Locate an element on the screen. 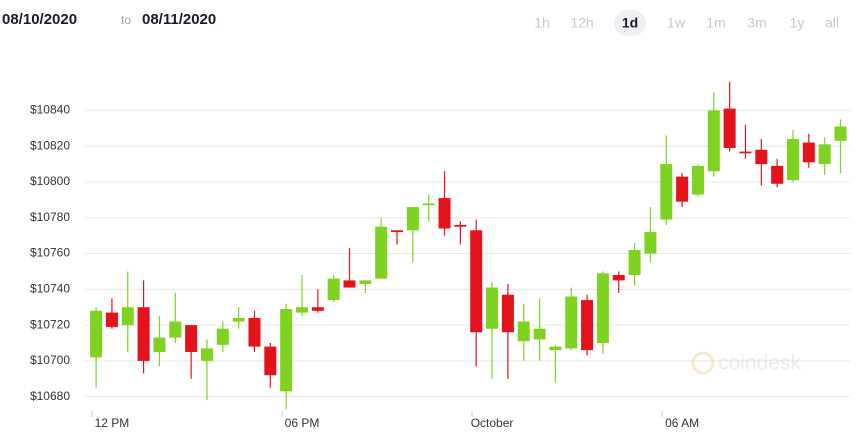  range-button: 1w is located at coordinates (676, 23).